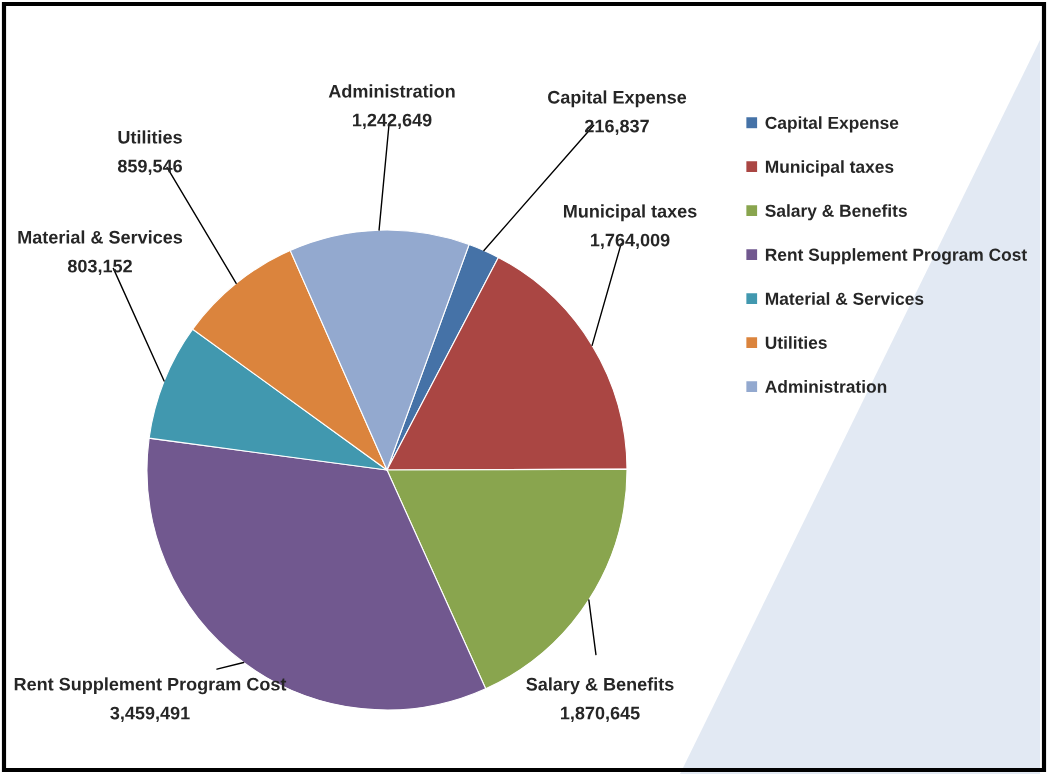  Describe the element at coordinates (836, 212) in the screenshot. I see `legend-label: Salary & Benefits` at that location.